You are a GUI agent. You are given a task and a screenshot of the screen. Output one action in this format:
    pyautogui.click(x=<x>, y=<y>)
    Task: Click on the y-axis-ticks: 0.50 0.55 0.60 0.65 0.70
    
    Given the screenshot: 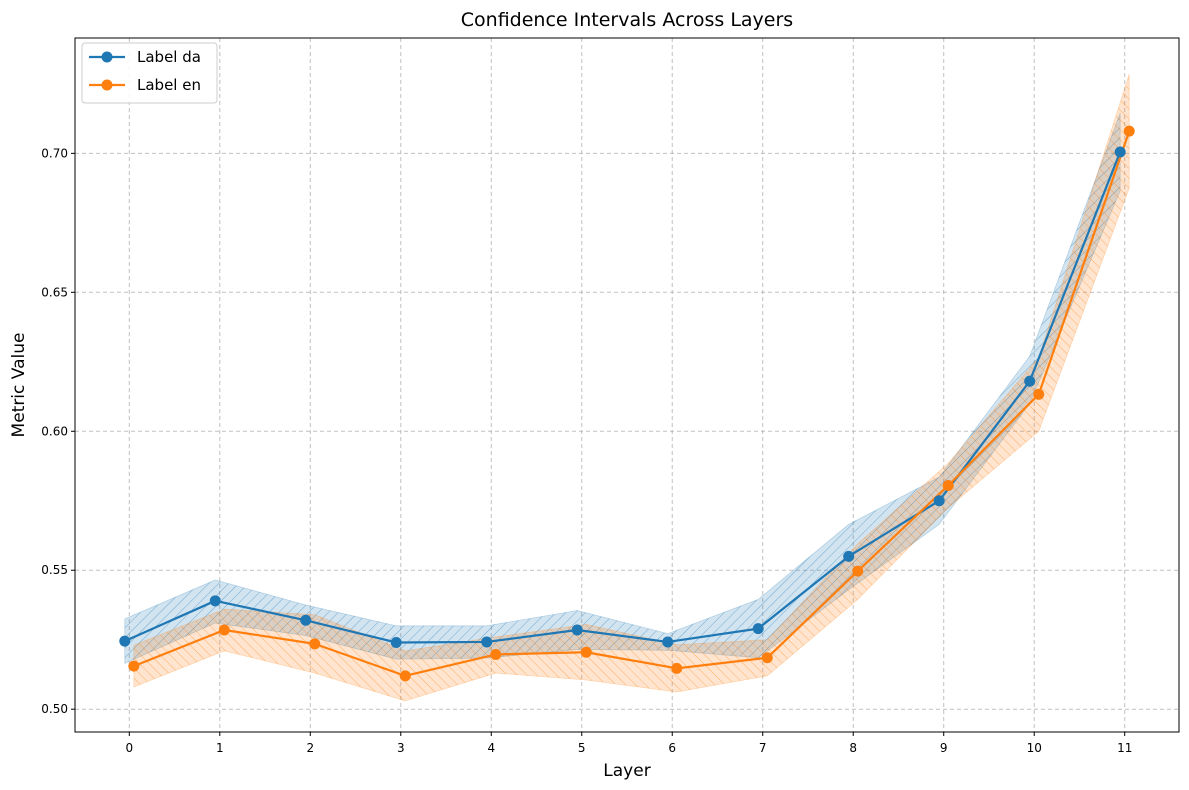 What is the action you would take?
    pyautogui.click(x=58, y=431)
    